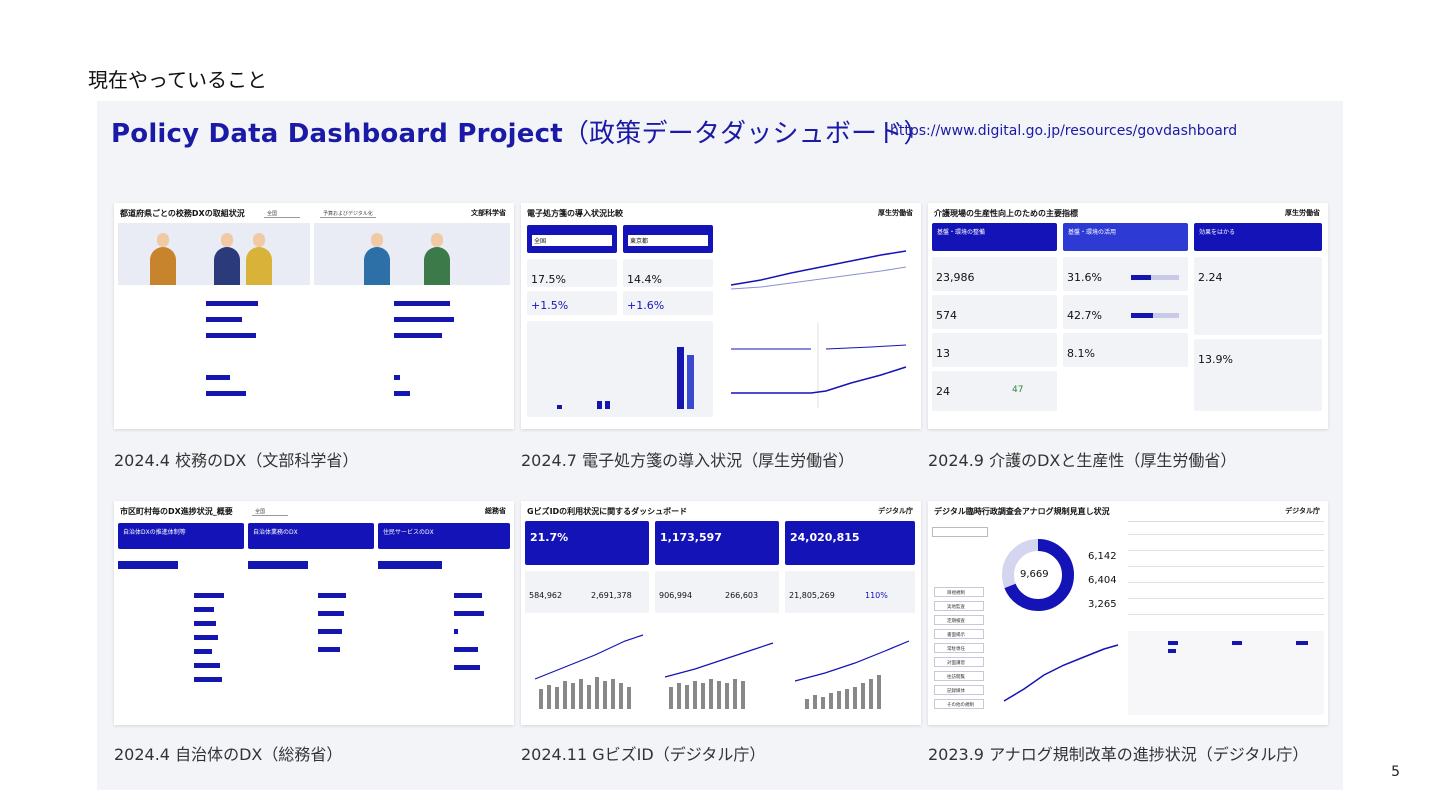 The image size is (1440, 810). I want to click on thumb-caption: 2024.7 電子処方箋の導入状況（厚生労働省）, so click(688, 460).